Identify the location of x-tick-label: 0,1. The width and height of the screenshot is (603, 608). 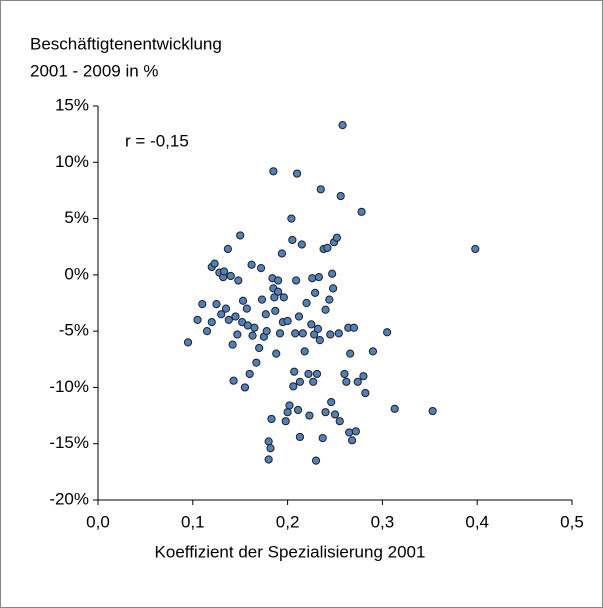
(193, 521).